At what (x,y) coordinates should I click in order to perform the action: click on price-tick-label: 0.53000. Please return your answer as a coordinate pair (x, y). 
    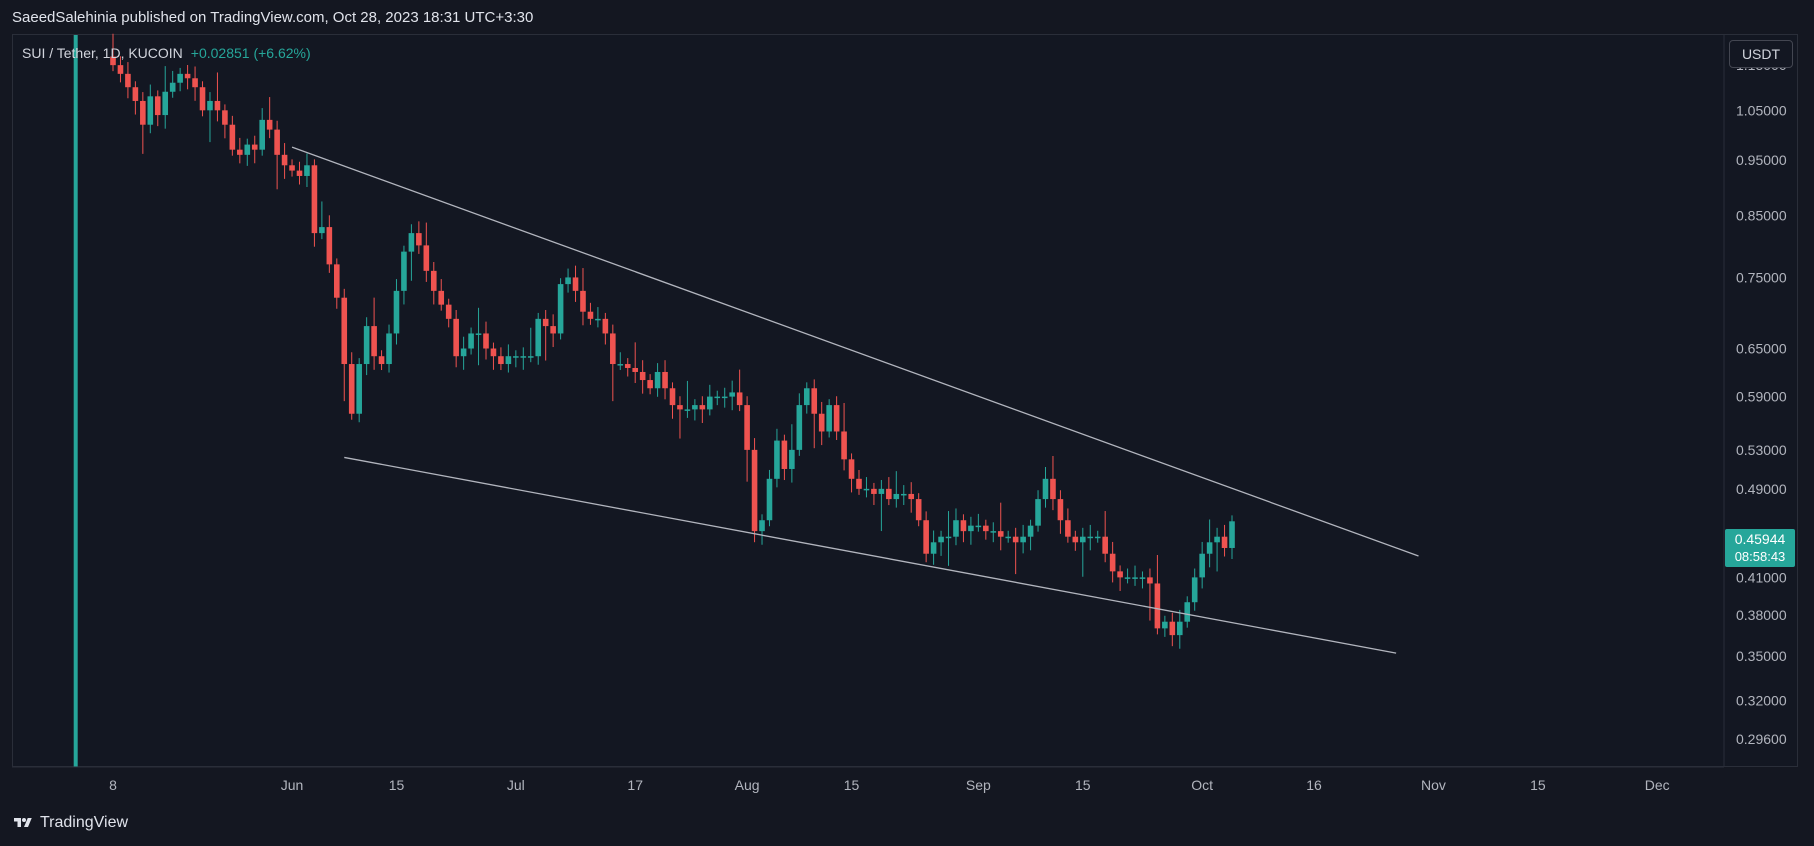
    Looking at the image, I should click on (1761, 450).